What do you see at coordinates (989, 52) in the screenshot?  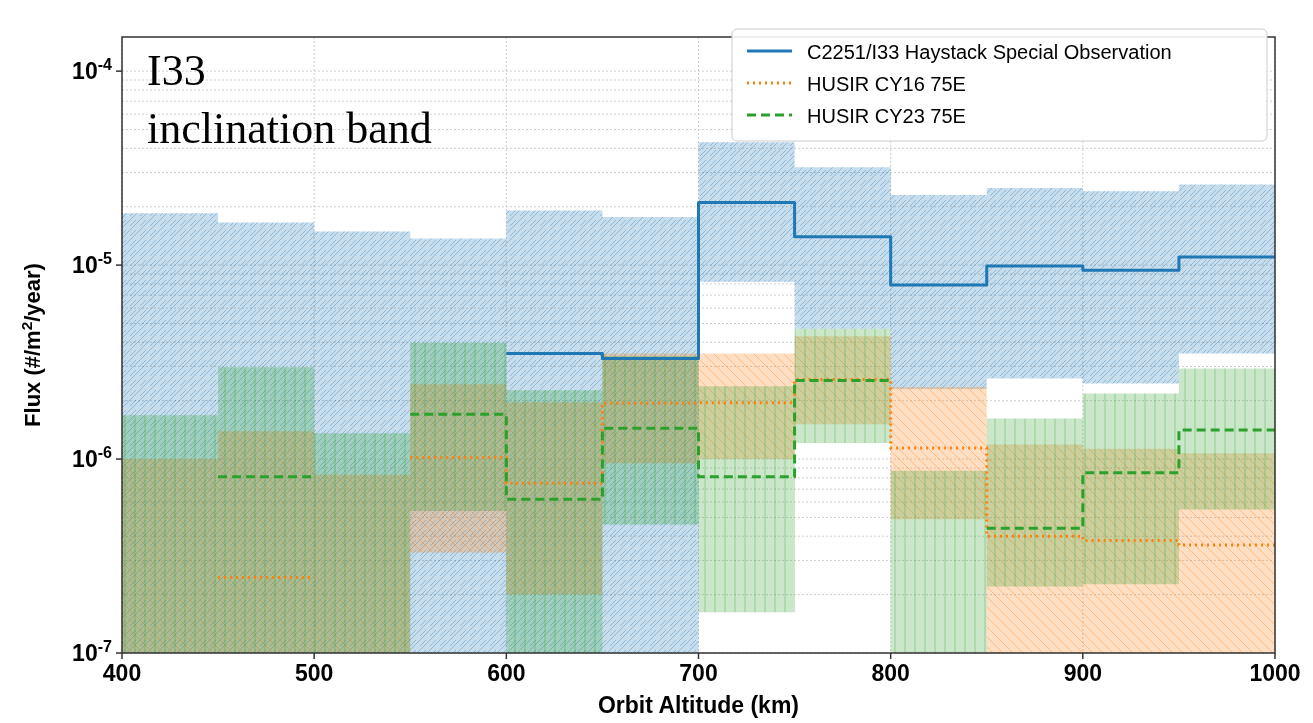 I see `legend-label: C2251/I33 Haystack Special Observation` at bounding box center [989, 52].